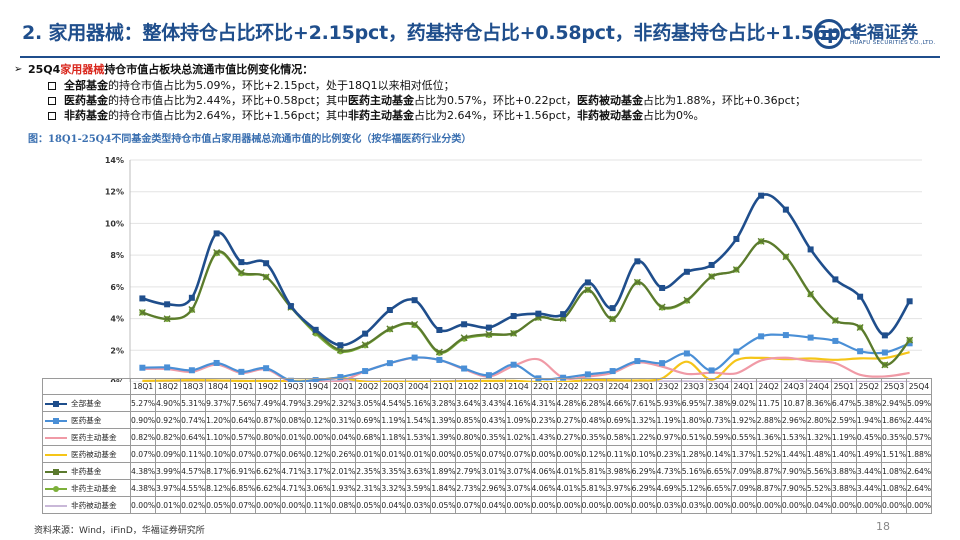 The width and height of the screenshot is (960, 540). What do you see at coordinates (443, 403) in the screenshot?
I see `data-label: 3.28%` at bounding box center [443, 403].